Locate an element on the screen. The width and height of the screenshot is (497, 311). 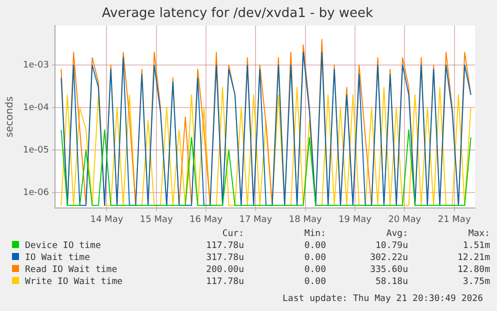
legend-label: Read IO Wait time is located at coordinates (71, 270).